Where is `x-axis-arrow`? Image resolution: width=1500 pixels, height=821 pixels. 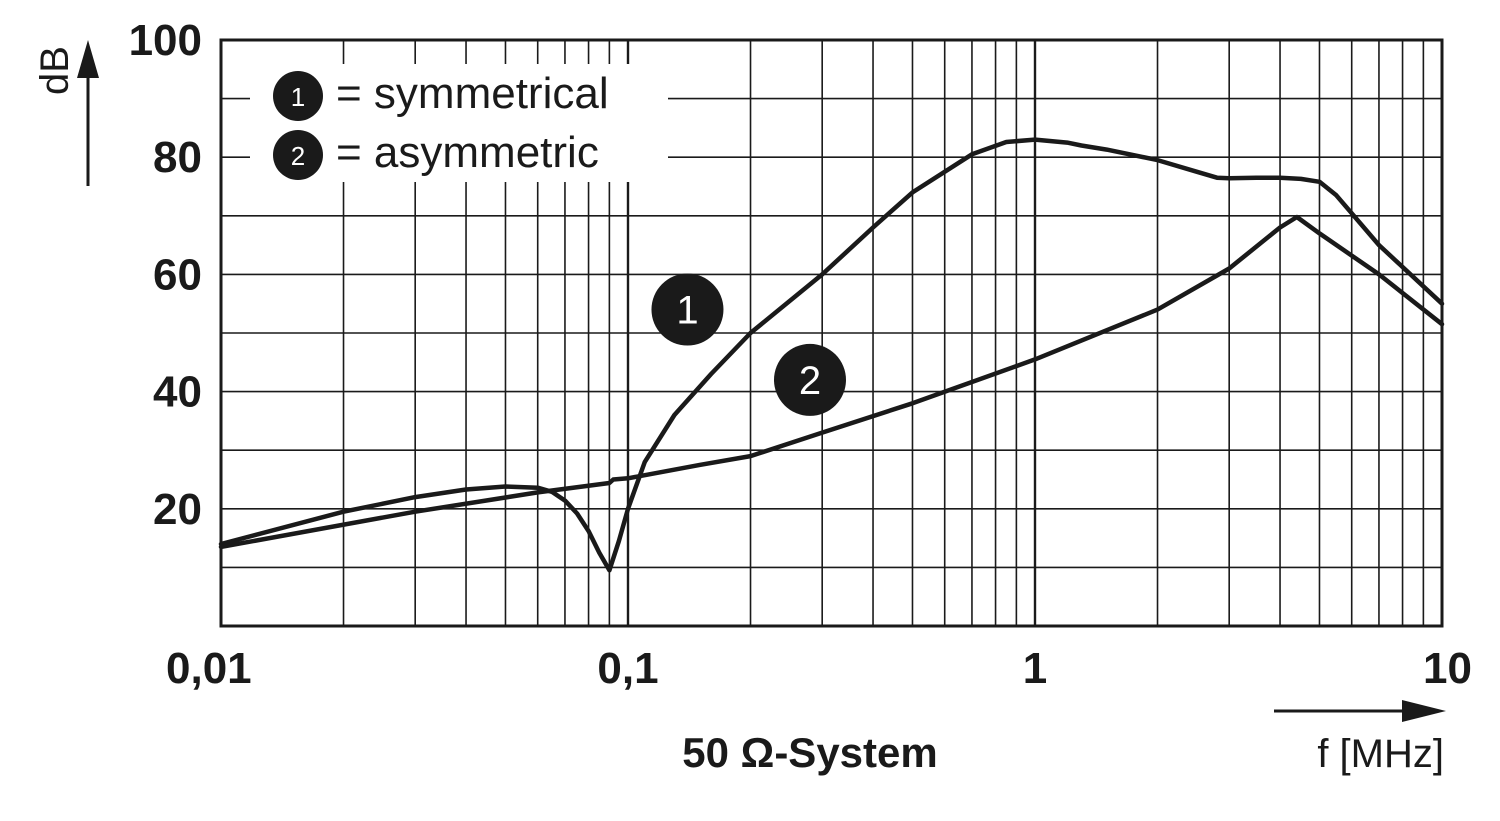
x-axis-arrow is located at coordinates (1360, 711).